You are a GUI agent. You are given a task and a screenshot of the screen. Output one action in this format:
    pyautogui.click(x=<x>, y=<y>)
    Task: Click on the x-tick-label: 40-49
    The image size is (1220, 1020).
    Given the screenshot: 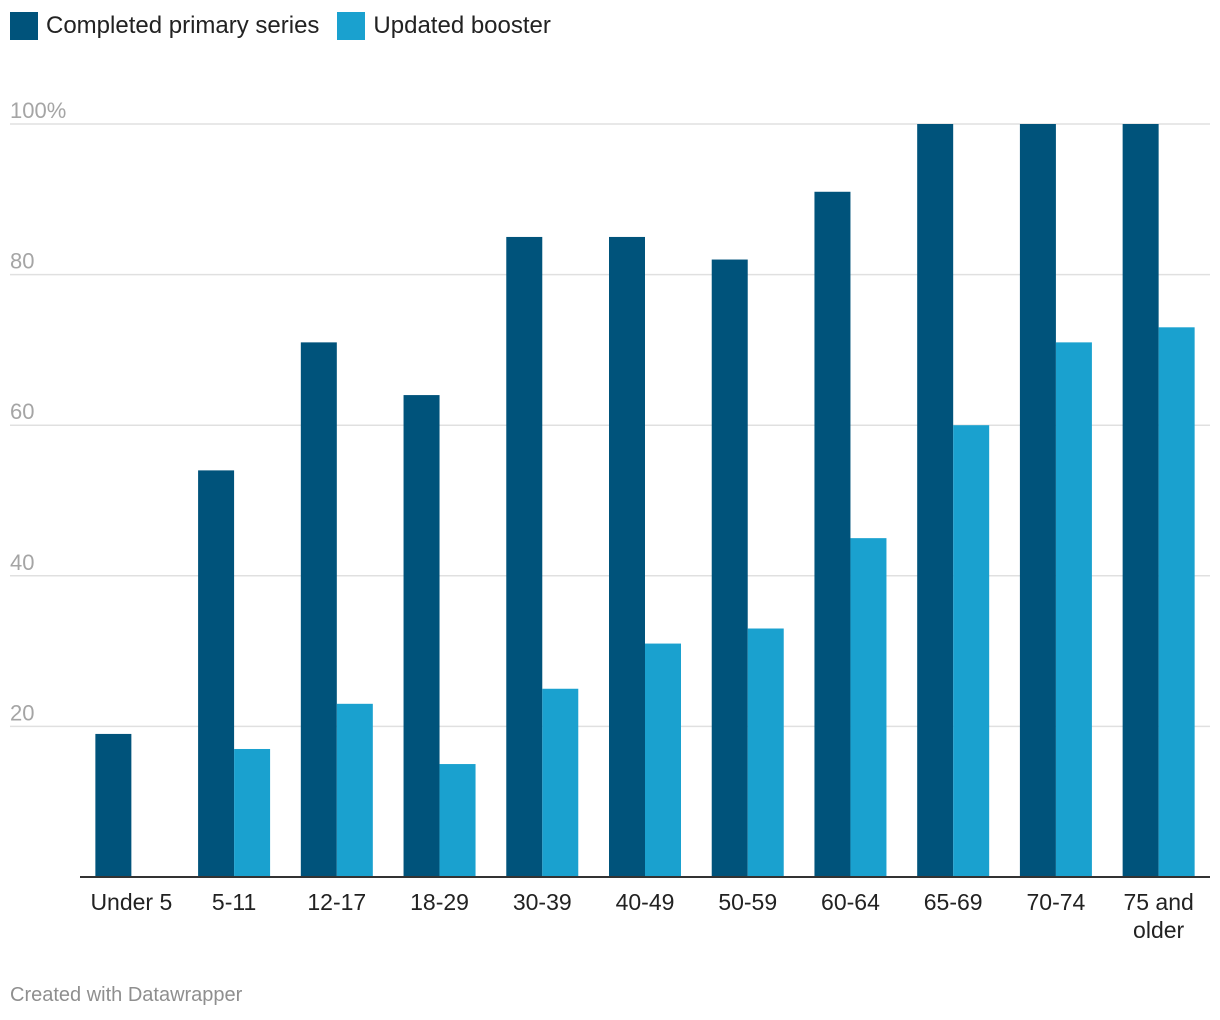 What is the action you would take?
    pyautogui.click(x=645, y=902)
    